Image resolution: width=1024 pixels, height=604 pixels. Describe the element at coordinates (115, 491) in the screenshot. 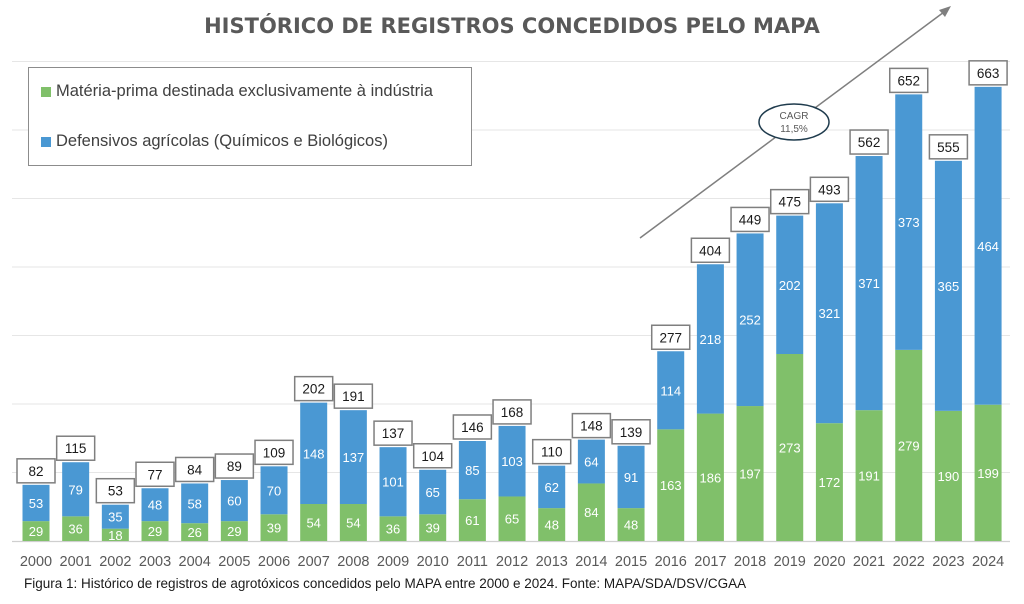

I see `total-label: 53` at that location.